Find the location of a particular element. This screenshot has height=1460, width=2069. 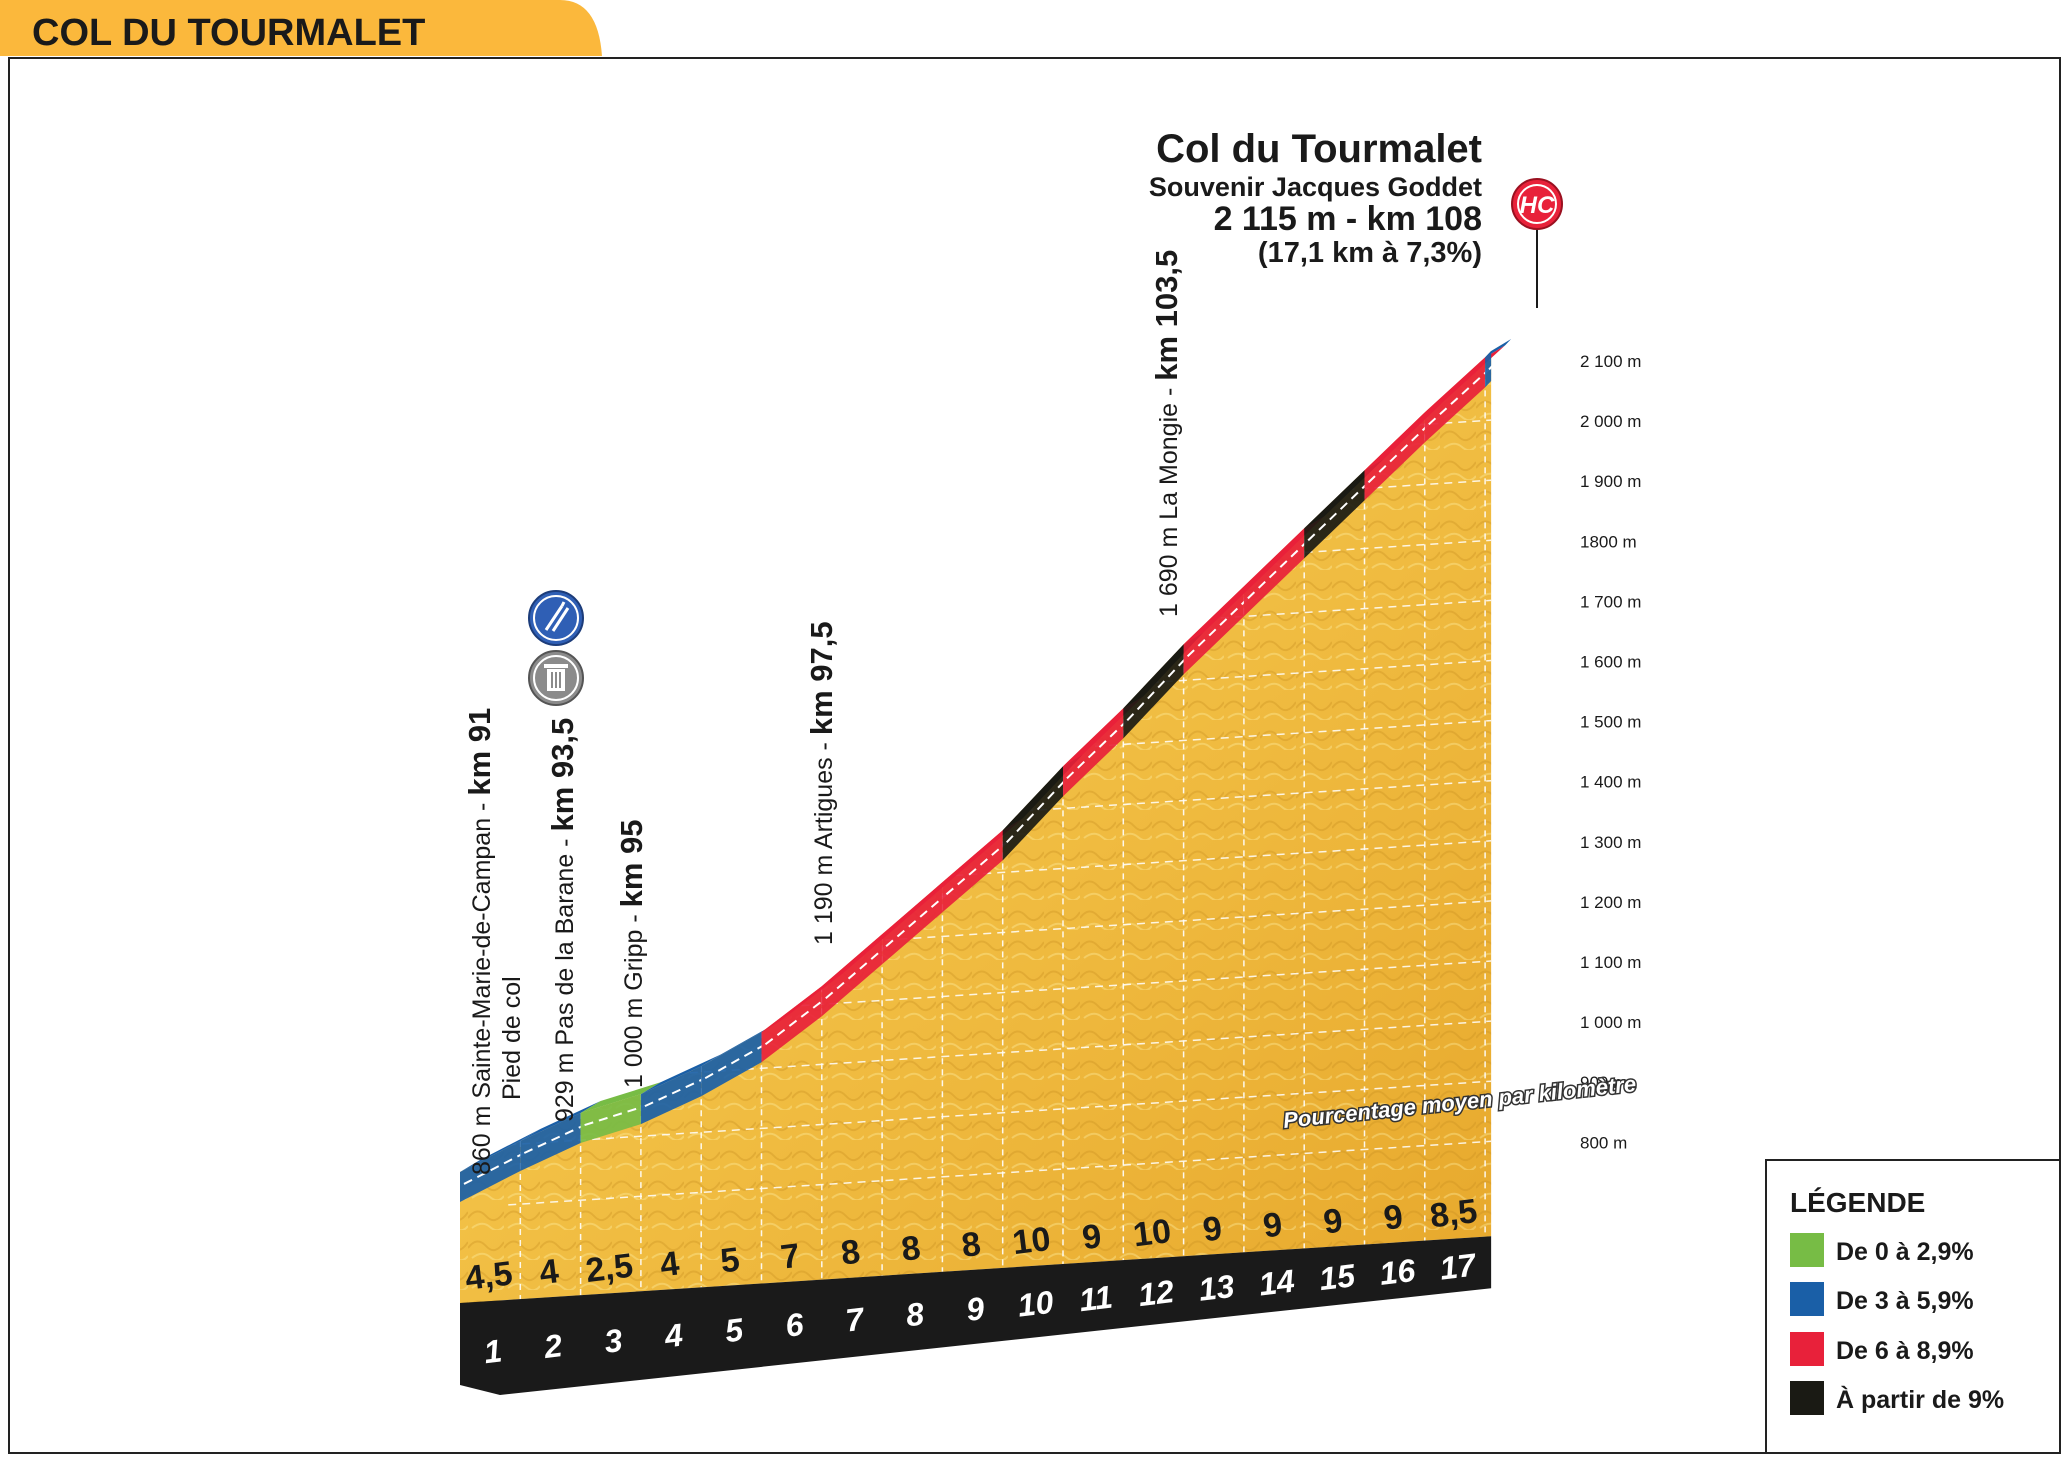

km-label: 9 is located at coordinates (975, 1309).